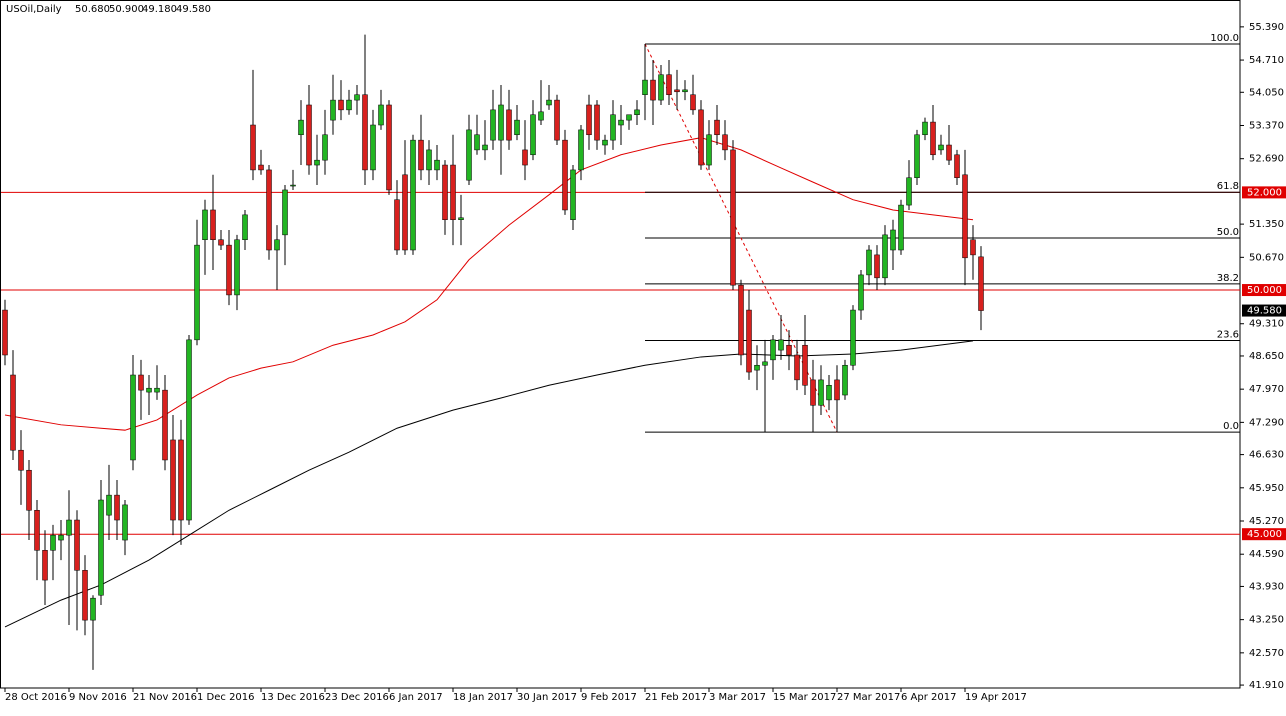 The height and width of the screenshot is (716, 1286). I want to click on y-tick-label: 43.250, so click(1266, 620).